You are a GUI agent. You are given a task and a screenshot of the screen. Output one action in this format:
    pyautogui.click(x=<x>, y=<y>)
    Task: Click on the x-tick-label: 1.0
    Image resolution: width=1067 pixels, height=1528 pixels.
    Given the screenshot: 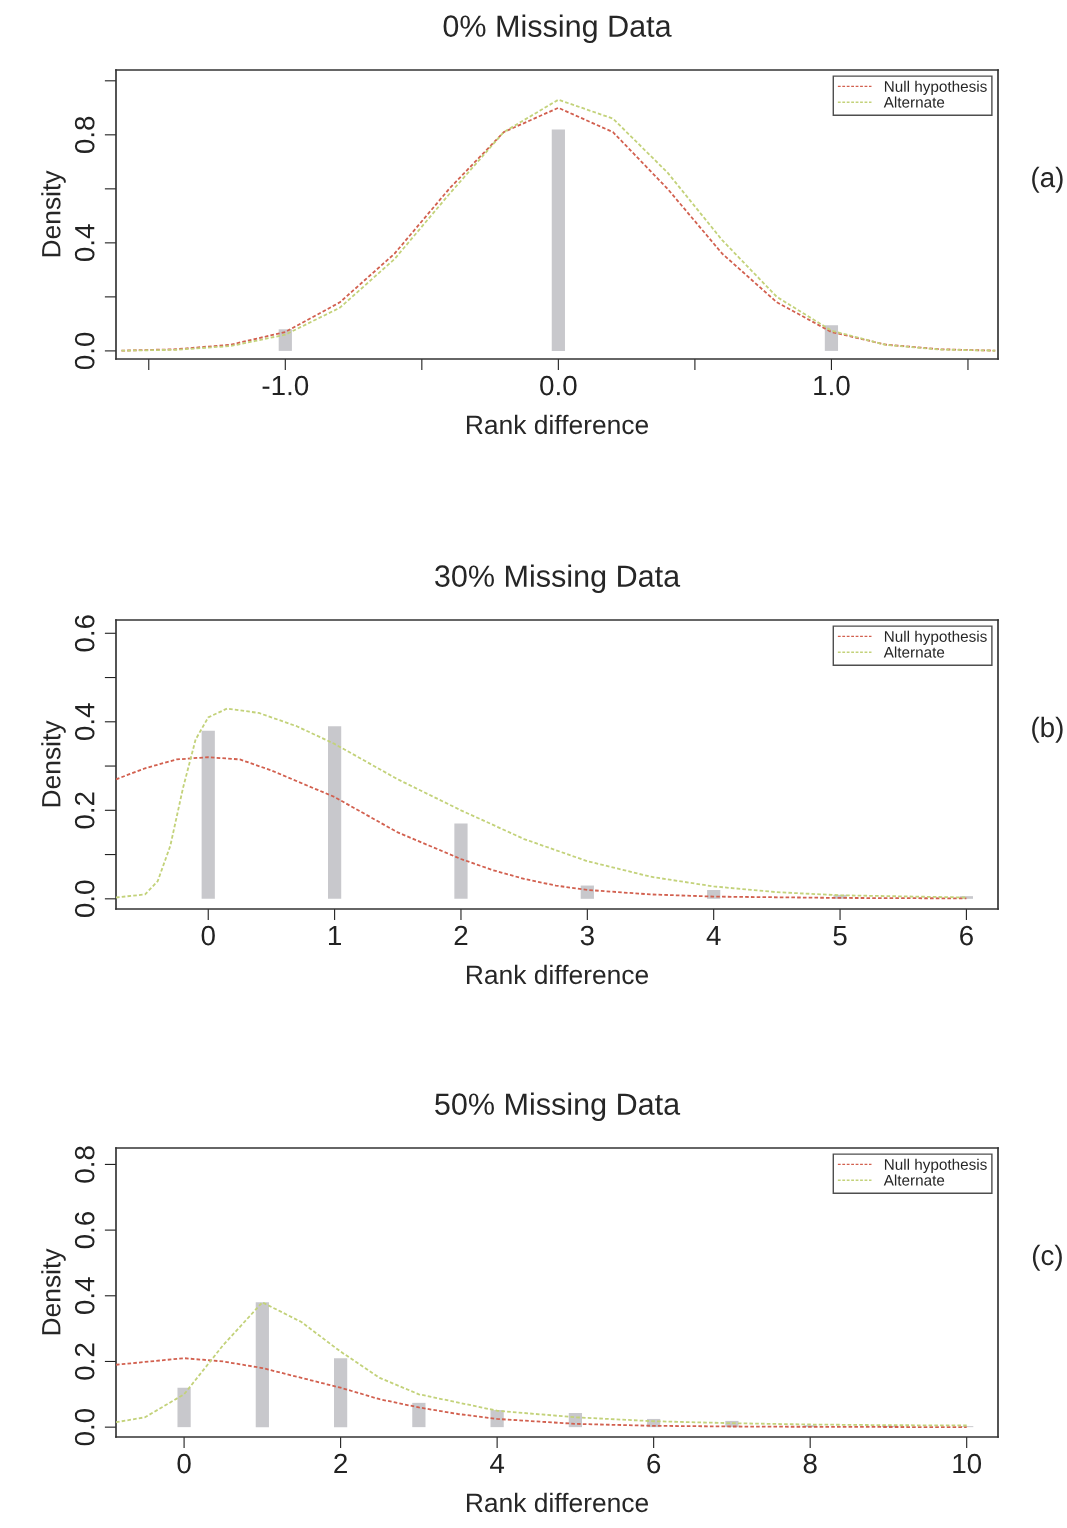 What is the action you would take?
    pyautogui.click(x=832, y=385)
    